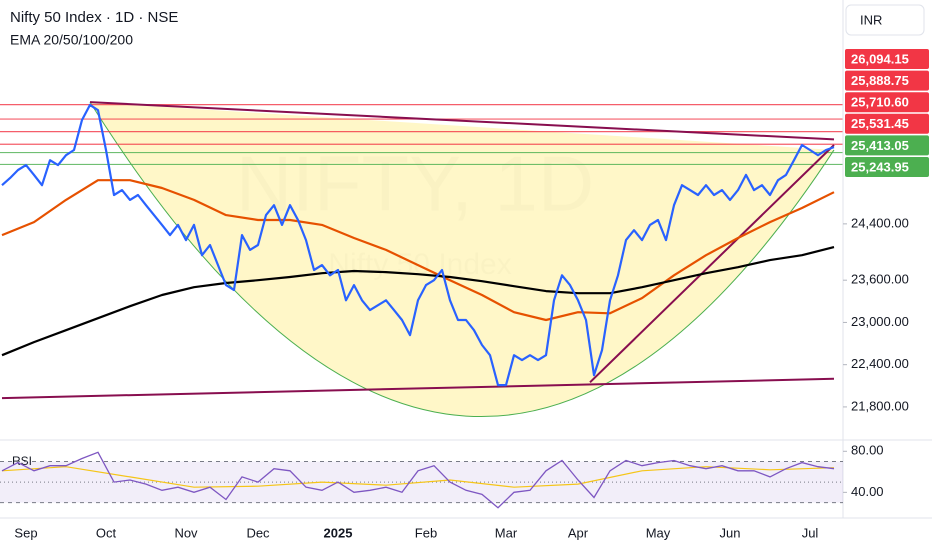  What do you see at coordinates (810, 532) in the screenshot?
I see `x-tick-label: Jul` at bounding box center [810, 532].